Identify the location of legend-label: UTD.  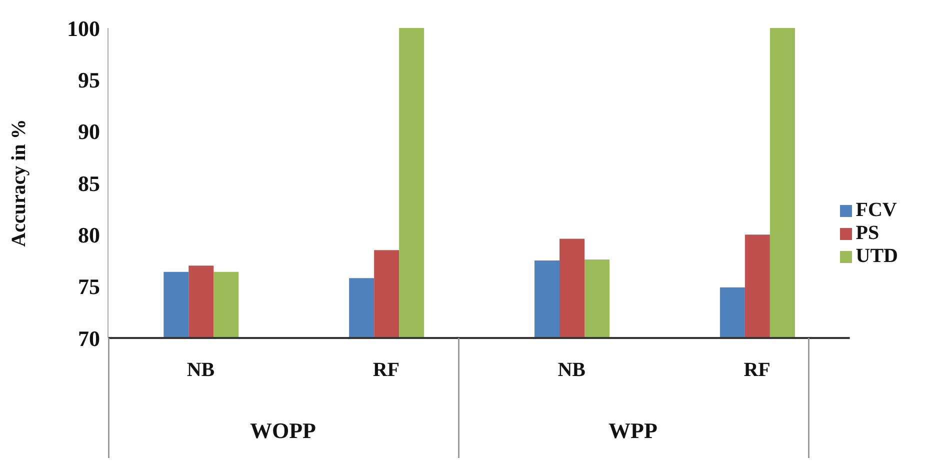
(877, 255).